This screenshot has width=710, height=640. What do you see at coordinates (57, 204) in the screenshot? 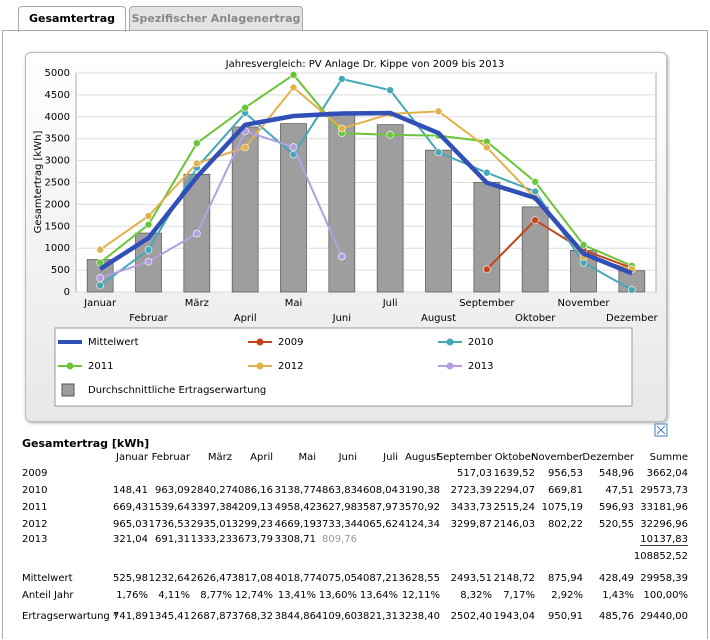
I see `y-tick-label: 2000` at bounding box center [57, 204].